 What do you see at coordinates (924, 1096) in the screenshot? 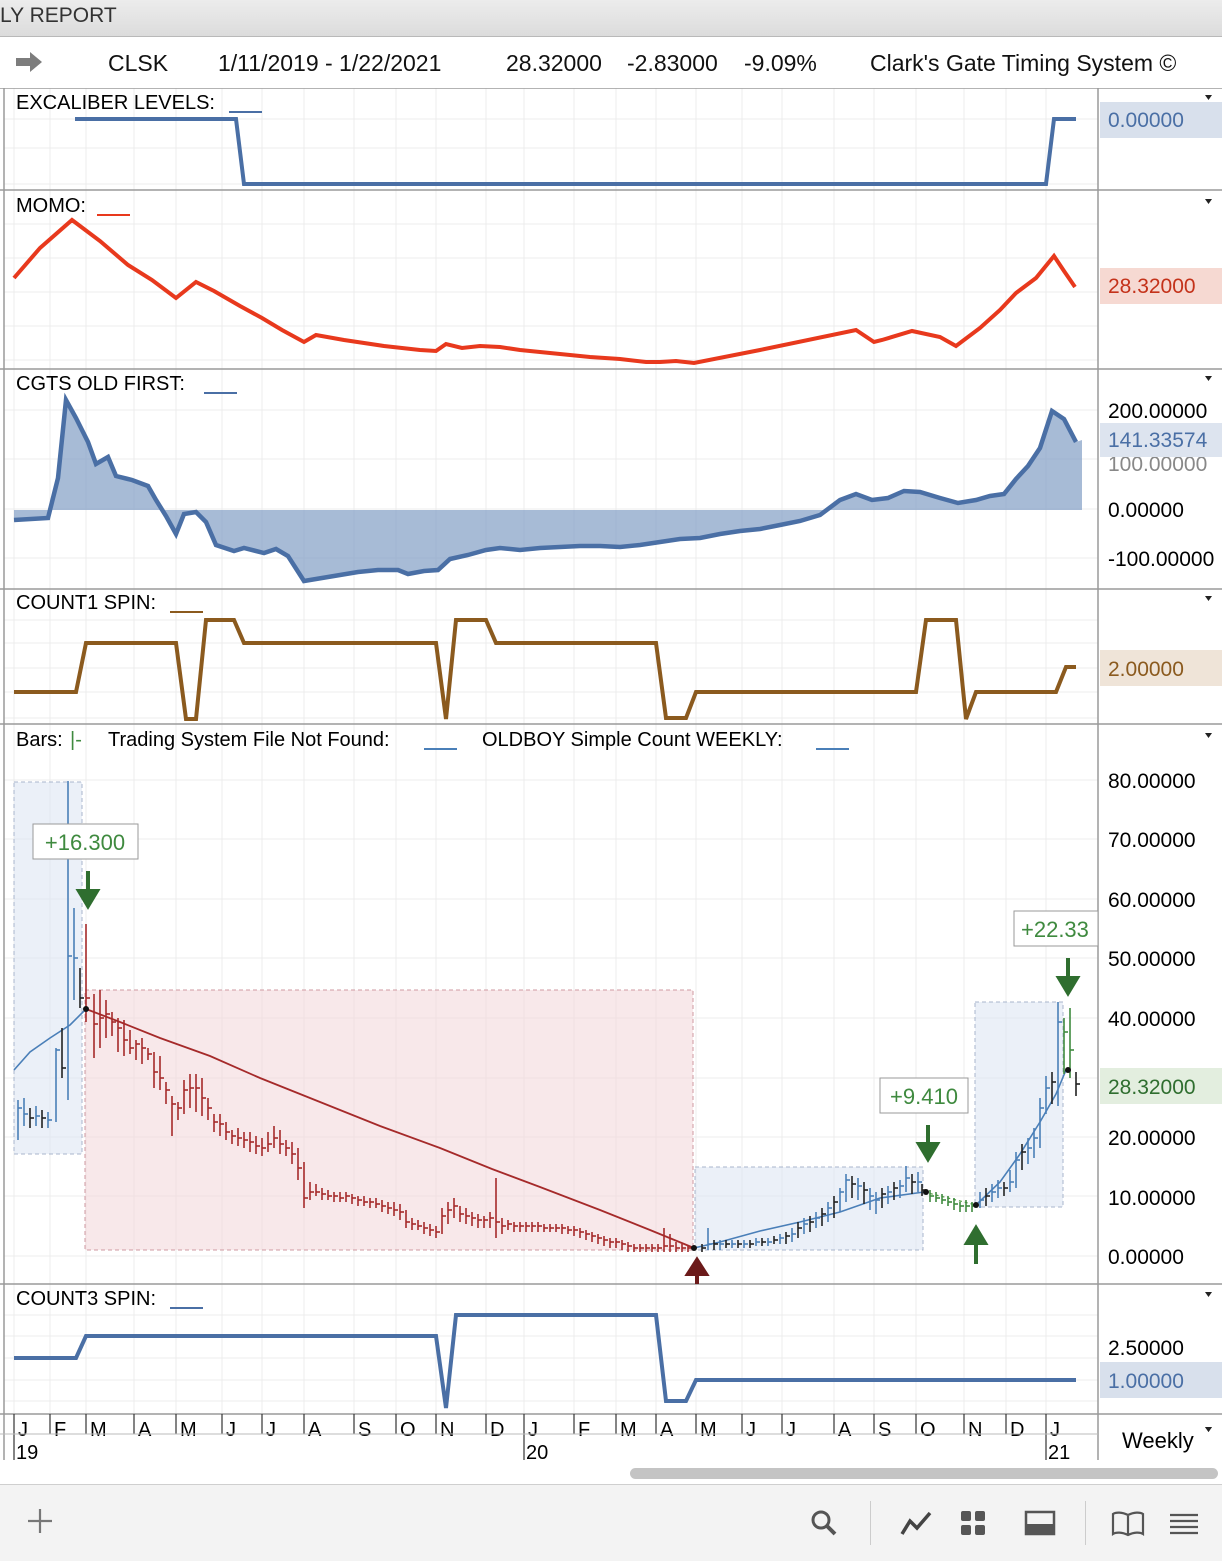
I see `svg-text: +9.410` at bounding box center [924, 1096].